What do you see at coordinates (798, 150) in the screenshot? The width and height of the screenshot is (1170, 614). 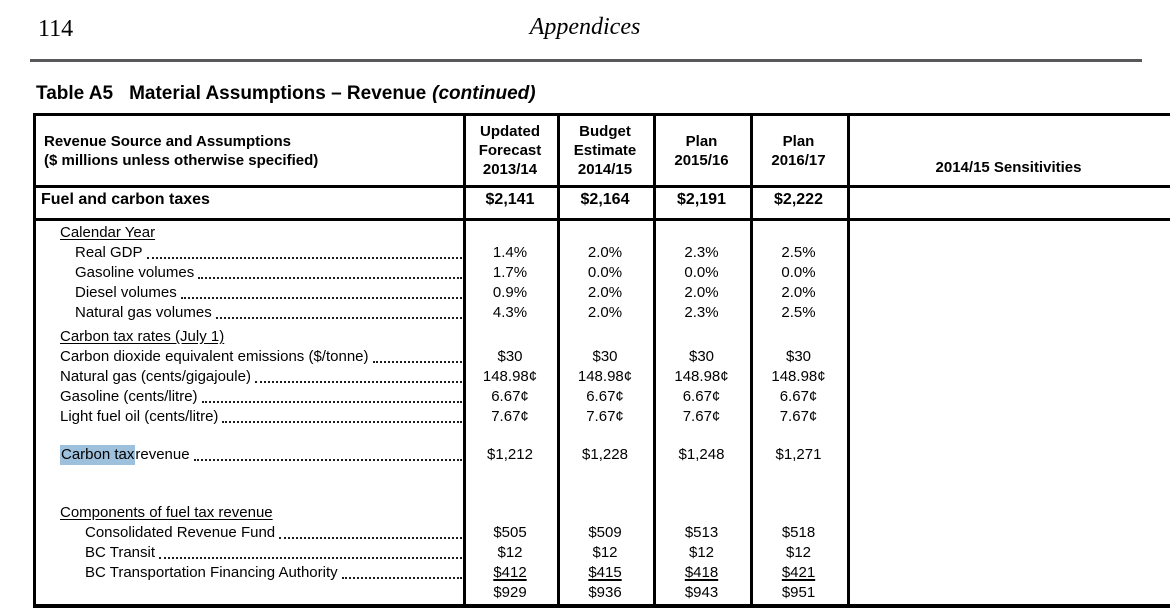 I see `col-header-plan-2016-17: Plan 2016/17` at bounding box center [798, 150].